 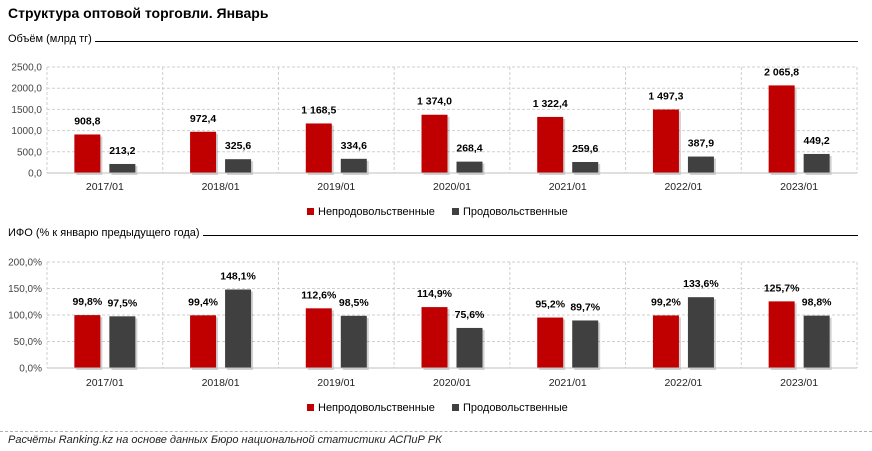 What do you see at coordinates (550, 104) in the screenshot?
I see `data-label: 1 322,4` at bounding box center [550, 104].